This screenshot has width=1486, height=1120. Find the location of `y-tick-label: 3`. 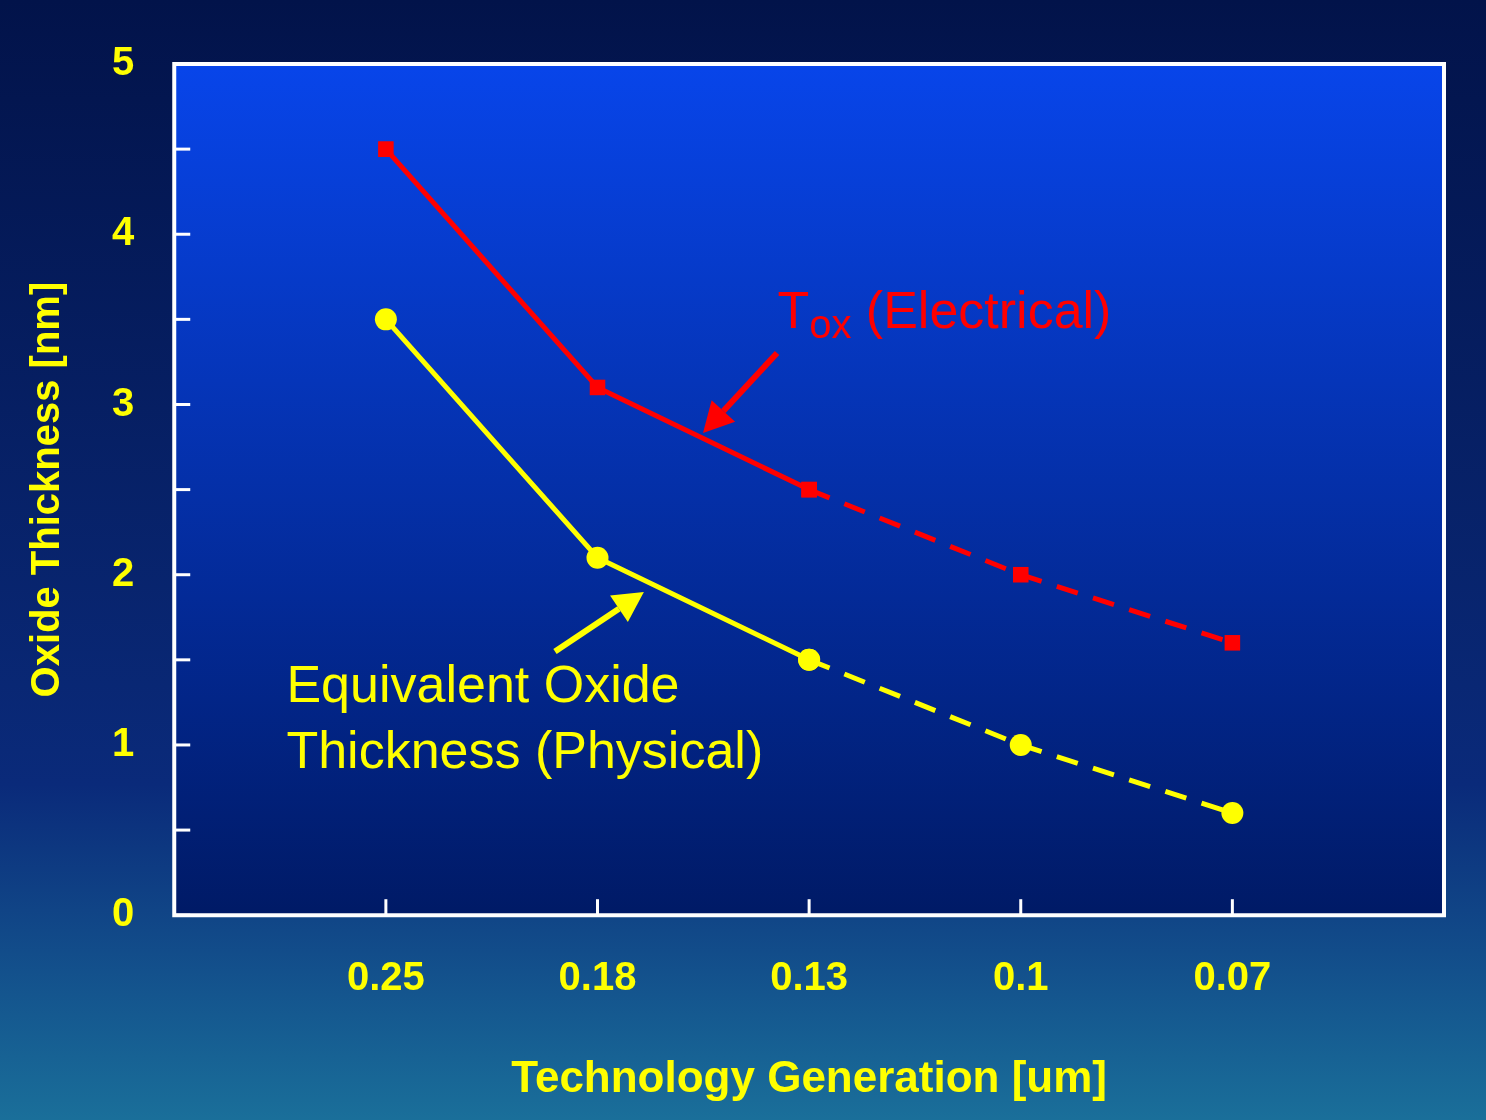

y-tick-label: 3 is located at coordinates (123, 401).